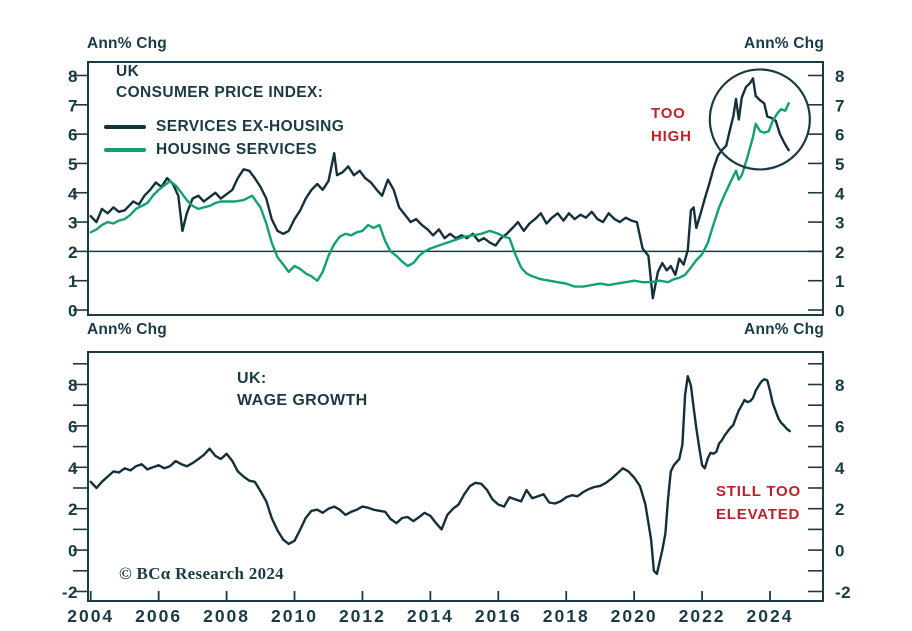 This screenshot has width=912, height=631. Describe the element at coordinates (220, 92) in the screenshot. I see `top-chart-title-line2: CONSUMER PRICE INDEX:` at that location.